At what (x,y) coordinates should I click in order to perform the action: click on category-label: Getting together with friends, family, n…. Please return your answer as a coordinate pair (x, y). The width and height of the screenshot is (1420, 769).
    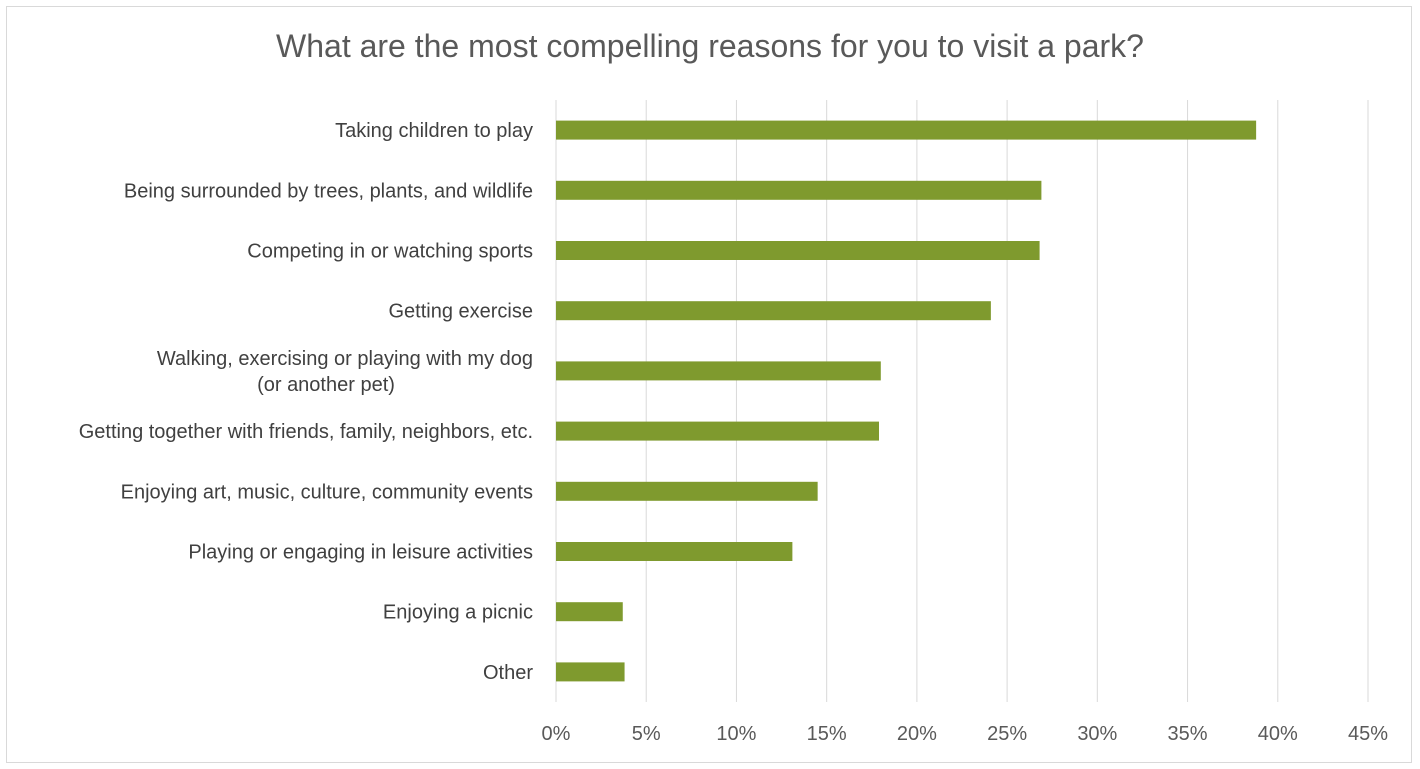
    Looking at the image, I should click on (306, 432).